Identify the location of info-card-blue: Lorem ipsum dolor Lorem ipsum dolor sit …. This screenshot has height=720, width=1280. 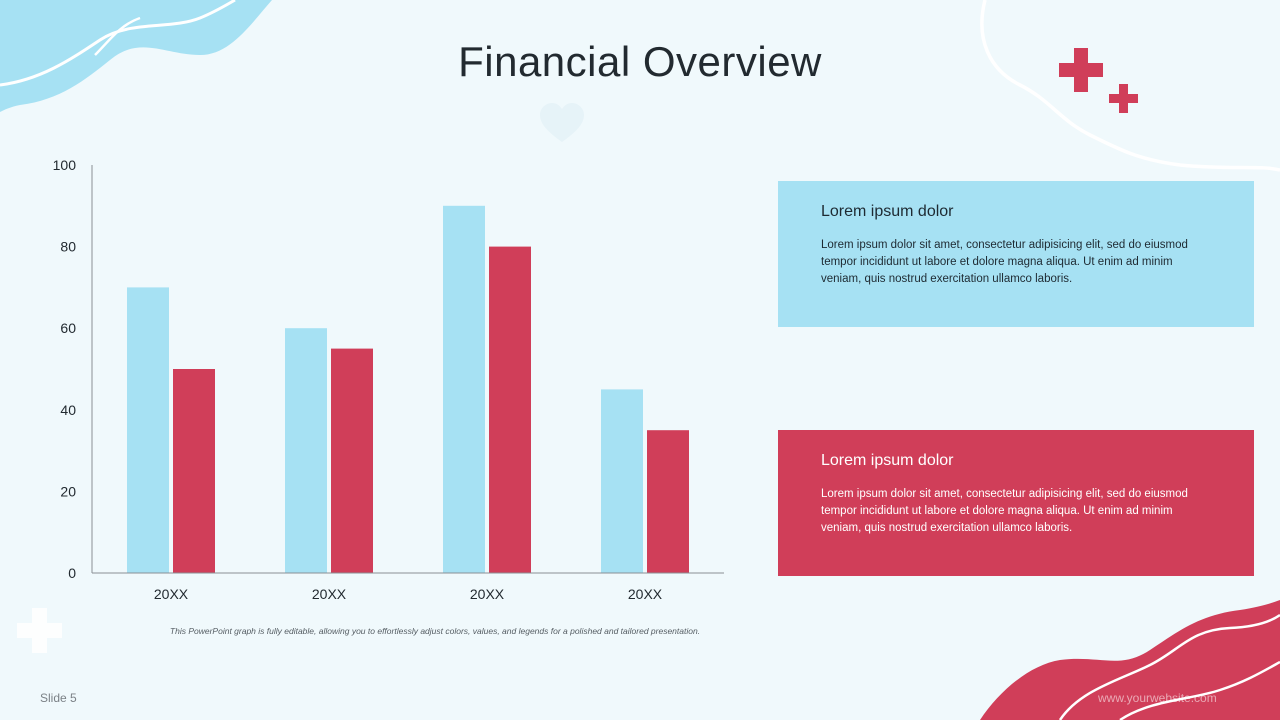
(1016, 254).